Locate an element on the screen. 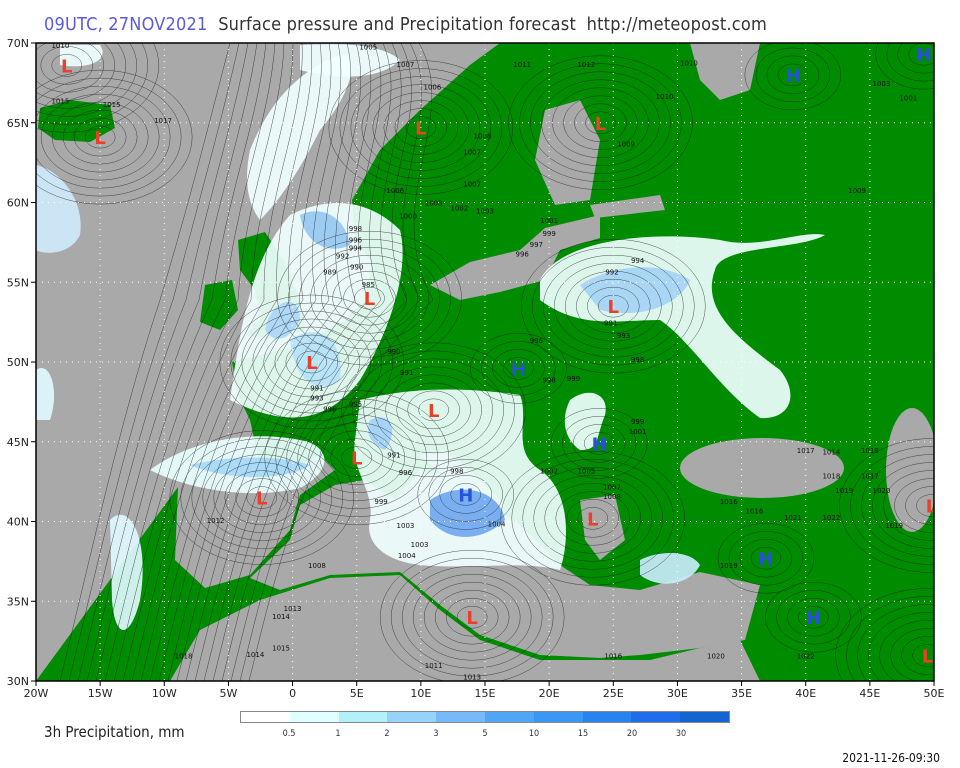  isobar-label: 1015 is located at coordinates (281, 649).